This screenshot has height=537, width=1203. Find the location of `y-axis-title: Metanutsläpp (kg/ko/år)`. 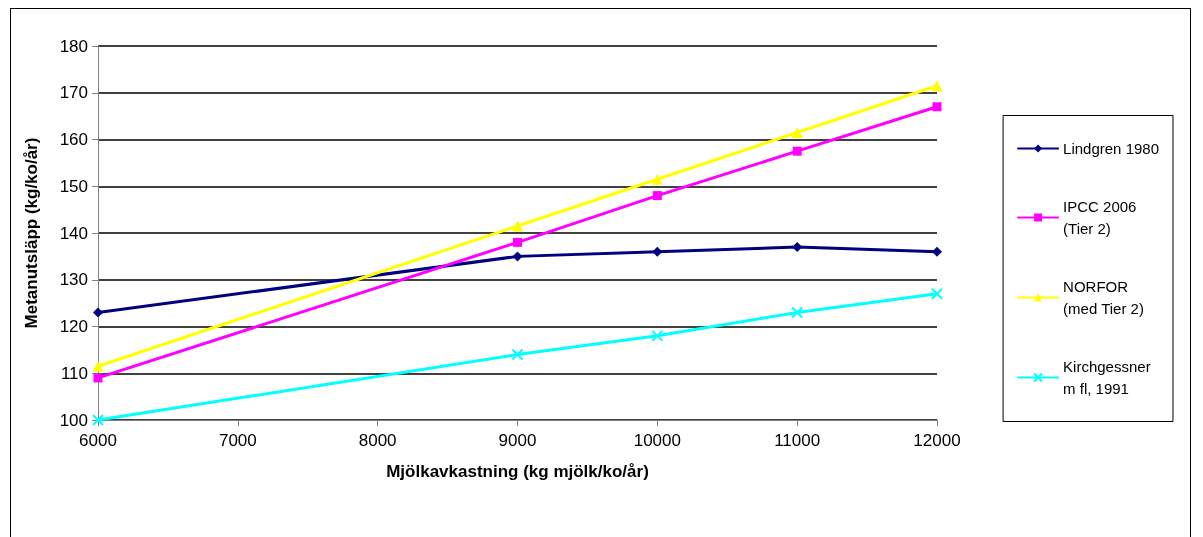

y-axis-title: Metanutsläpp (kg/ko/år) is located at coordinates (31, 233).